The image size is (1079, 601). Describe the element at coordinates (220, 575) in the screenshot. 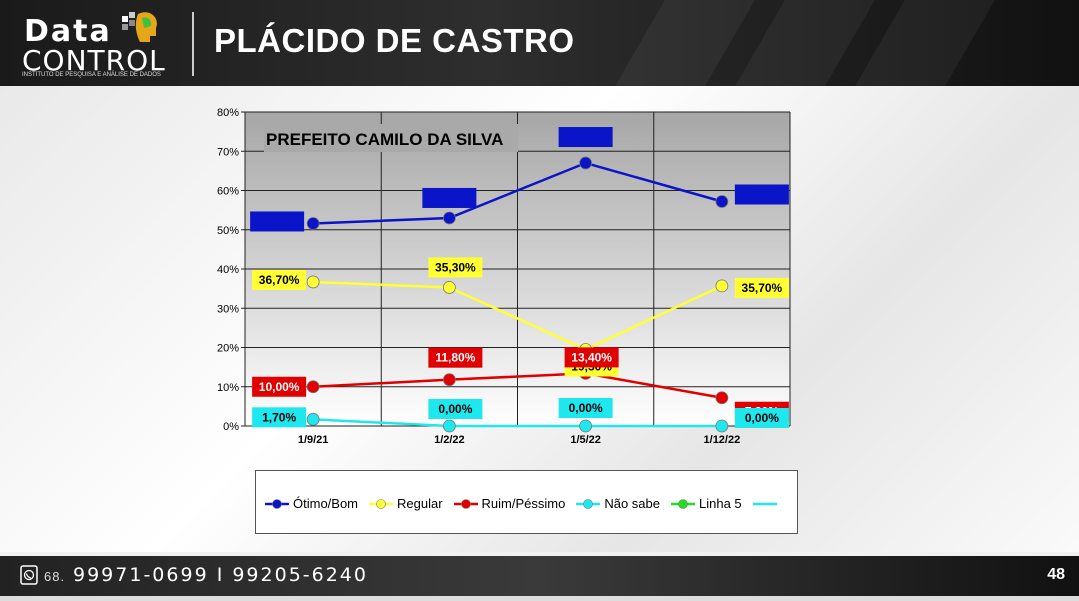

I see `phone-numbers: 99971-0699 I 99205-6240` at that location.